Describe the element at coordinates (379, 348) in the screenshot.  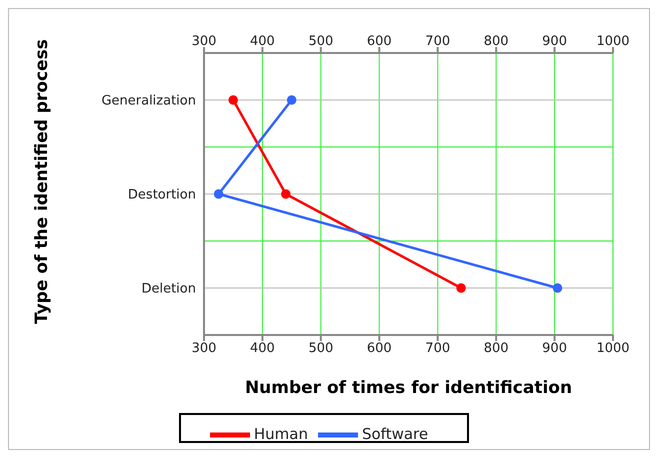
I see `x2-tick-label: 600` at that location.